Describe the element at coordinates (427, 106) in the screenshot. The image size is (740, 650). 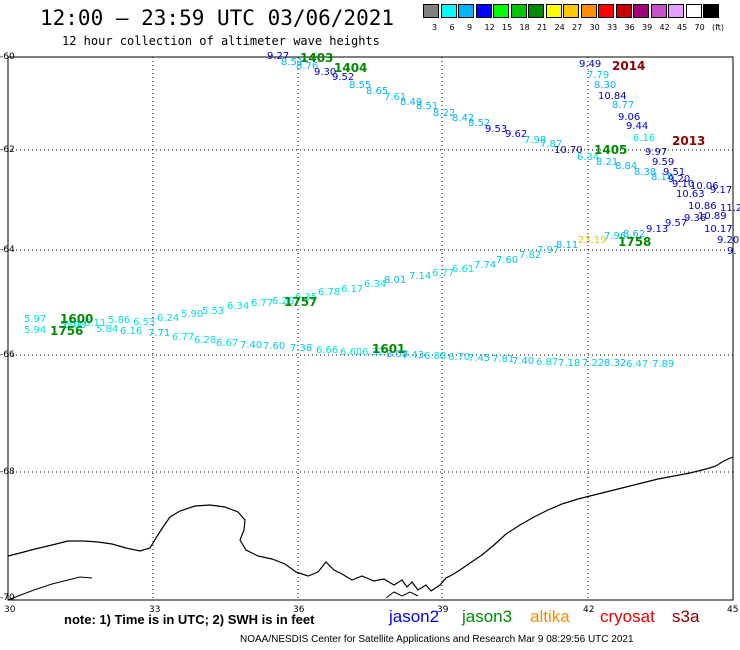
I see `wave-height-label: 8.51` at that location.